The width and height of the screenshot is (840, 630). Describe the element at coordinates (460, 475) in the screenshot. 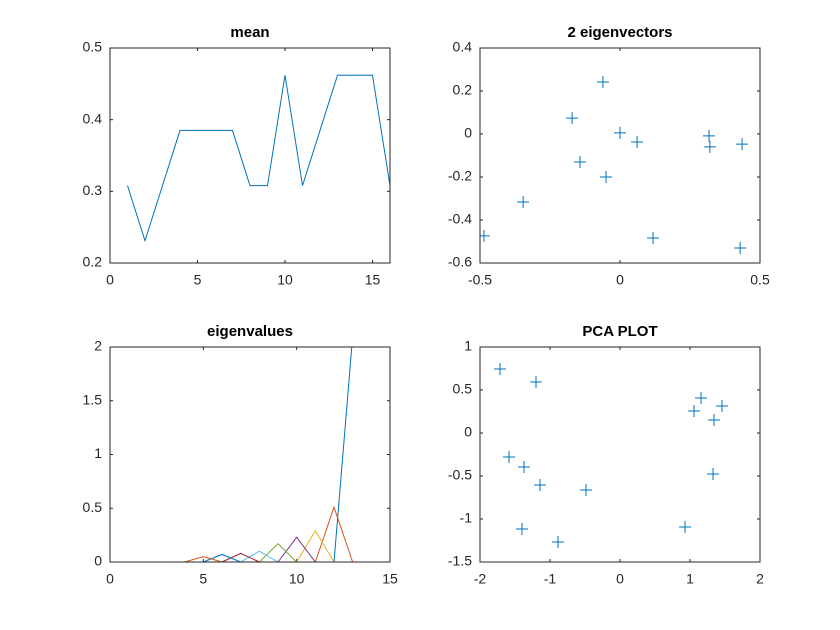

I see `y-tick-label: -0.5` at that location.